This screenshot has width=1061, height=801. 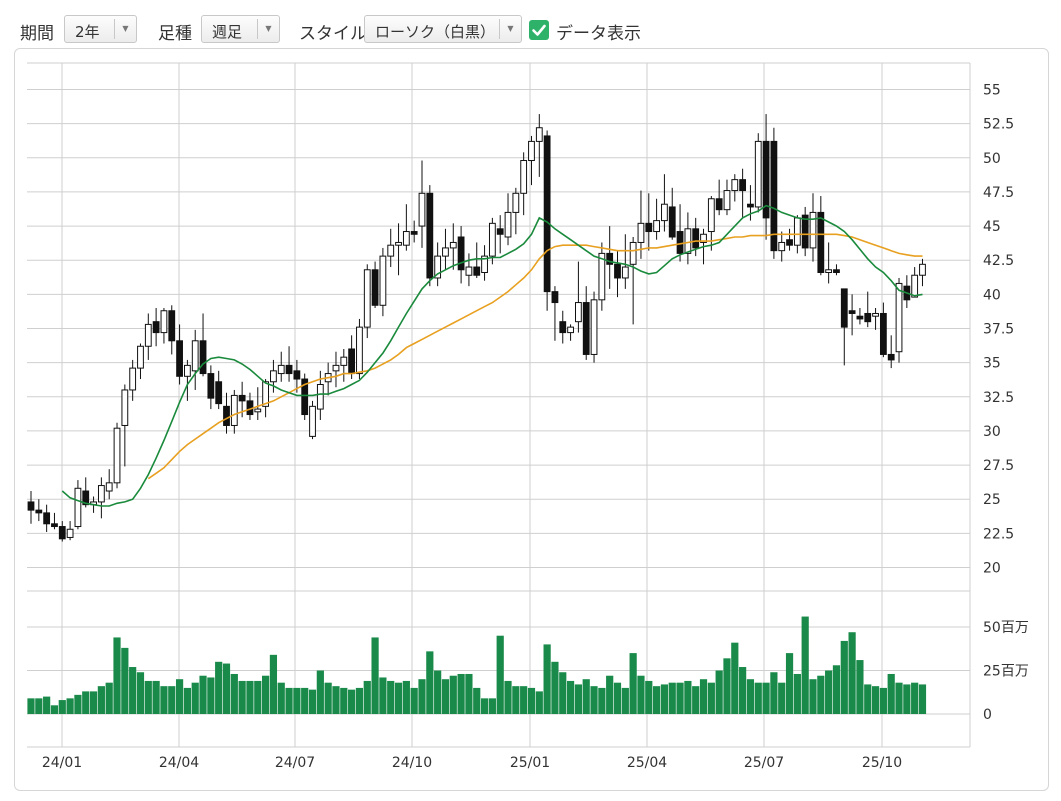 What do you see at coordinates (998, 466) in the screenshot?
I see `price-tick-label: 27.5` at bounding box center [998, 466].